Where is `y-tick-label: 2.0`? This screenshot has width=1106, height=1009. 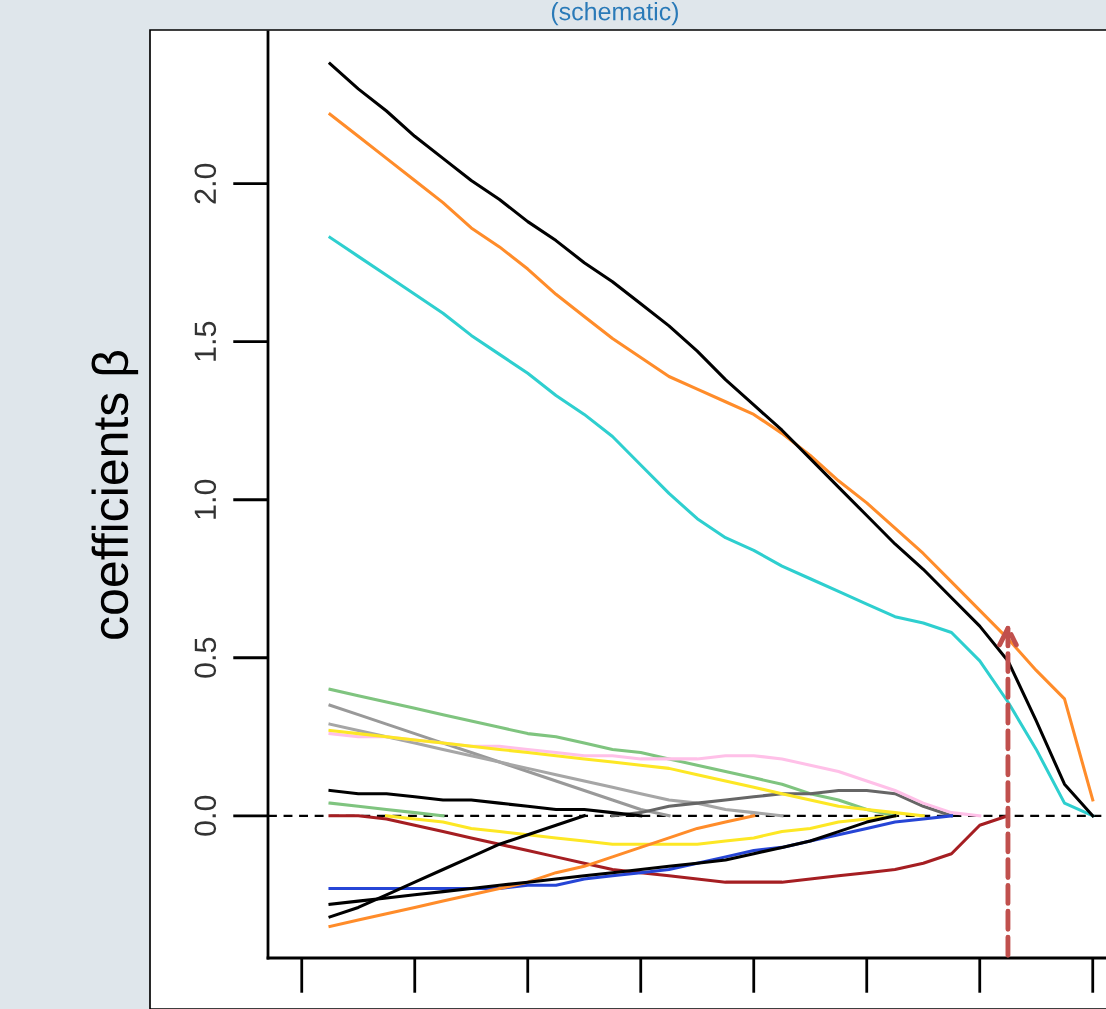
y-tick-label: 2.0 is located at coordinates (205, 183).